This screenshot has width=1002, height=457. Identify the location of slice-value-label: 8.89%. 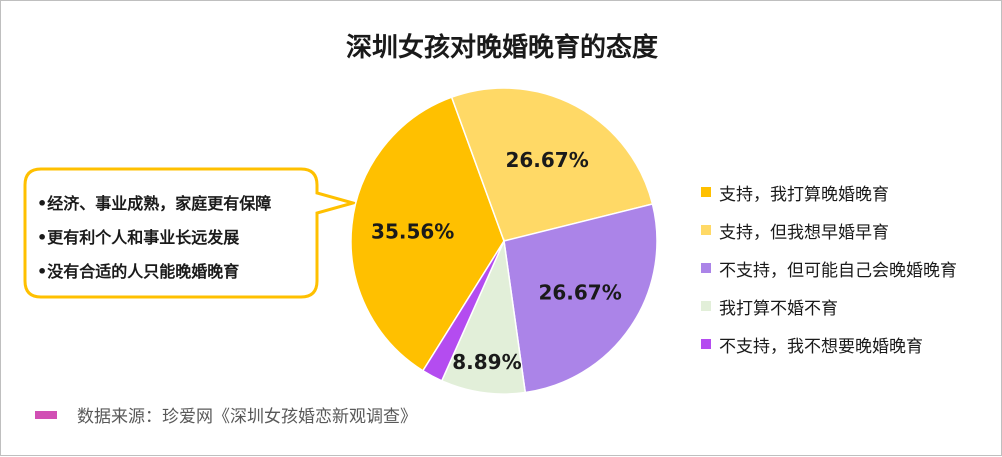
(486, 362).